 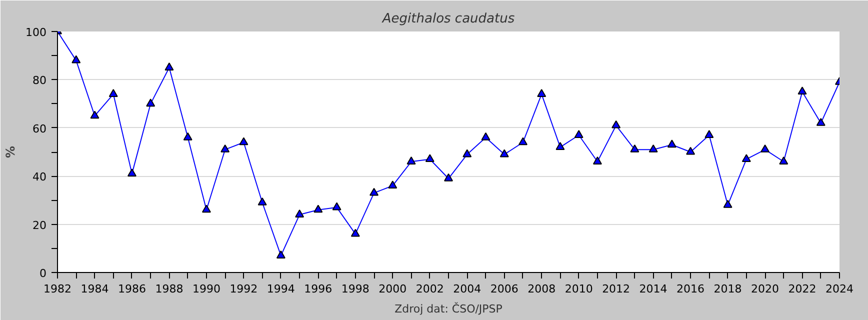 I want to click on x-tick-label: 2008, so click(x=542, y=289).